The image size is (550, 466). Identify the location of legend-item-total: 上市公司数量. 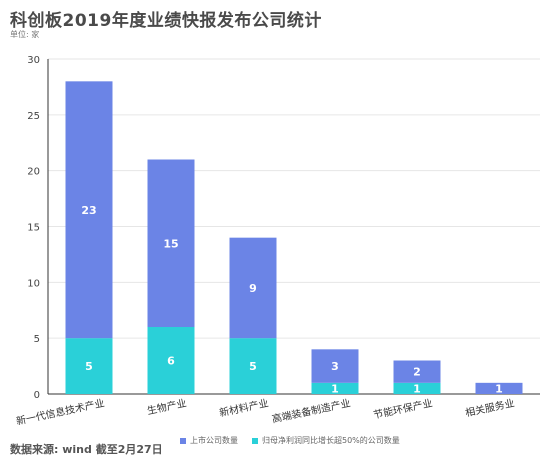
(209, 440).